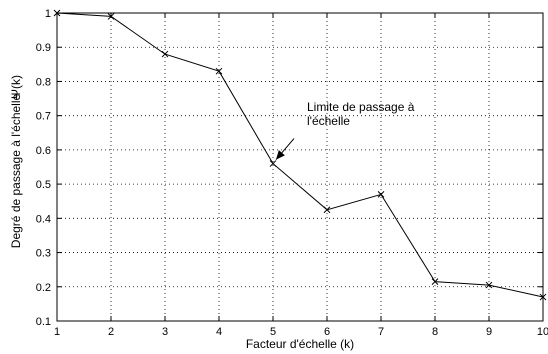  I want to click on y-tick-label: 1, so click(48, 14).